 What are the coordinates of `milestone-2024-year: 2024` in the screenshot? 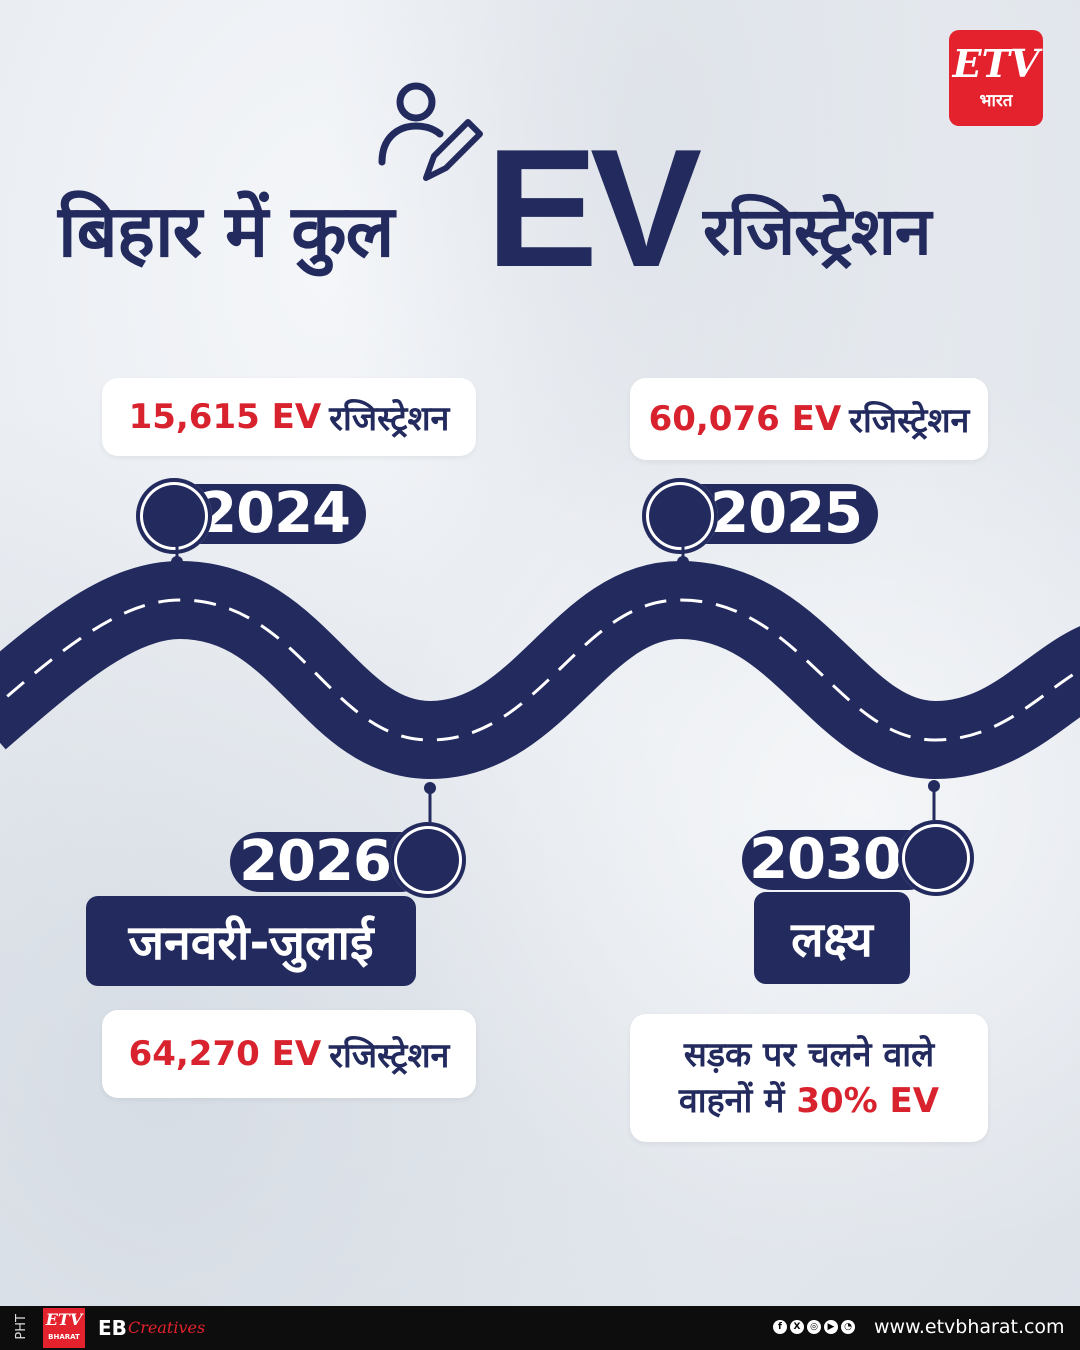 It's located at (252, 516).